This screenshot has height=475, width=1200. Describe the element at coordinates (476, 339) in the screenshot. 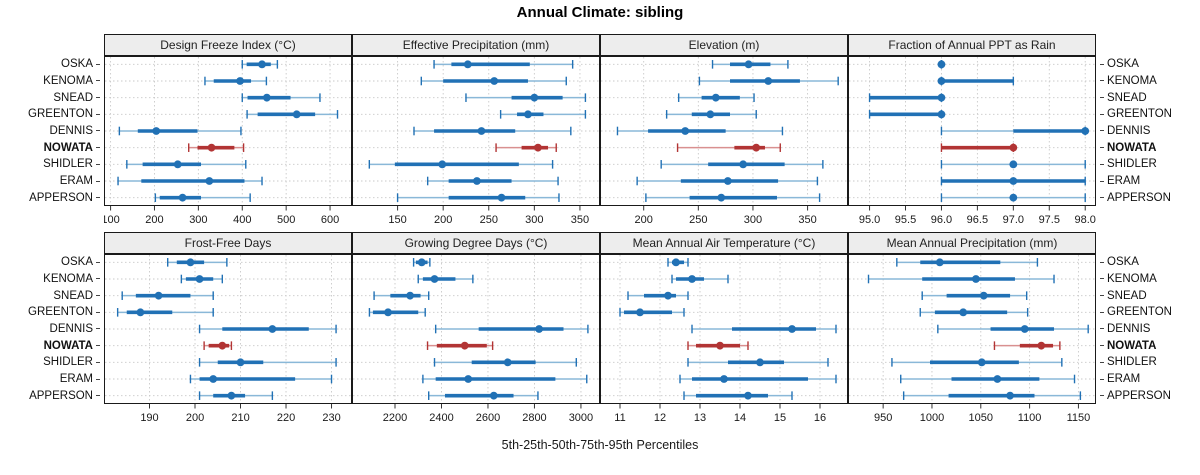

I see `panel-plot-growing-degree-days: 2200 2400 2600 2800 3000` at that location.